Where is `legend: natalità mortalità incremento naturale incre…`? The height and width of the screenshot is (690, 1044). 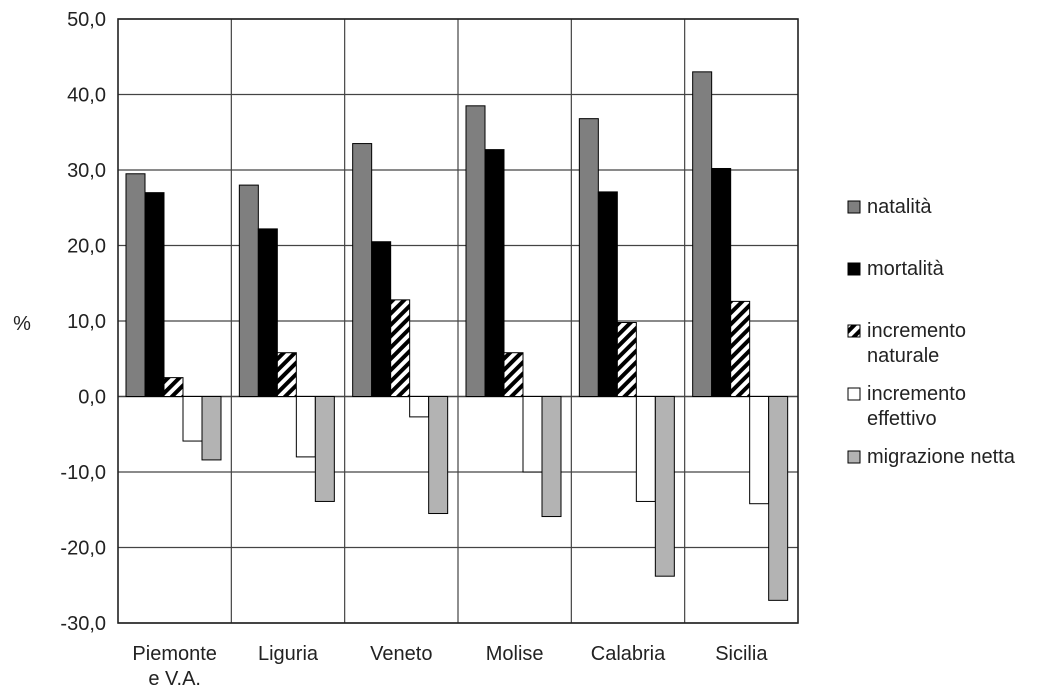 legend: natalità mortalità incremento naturale incre… is located at coordinates (931, 332).